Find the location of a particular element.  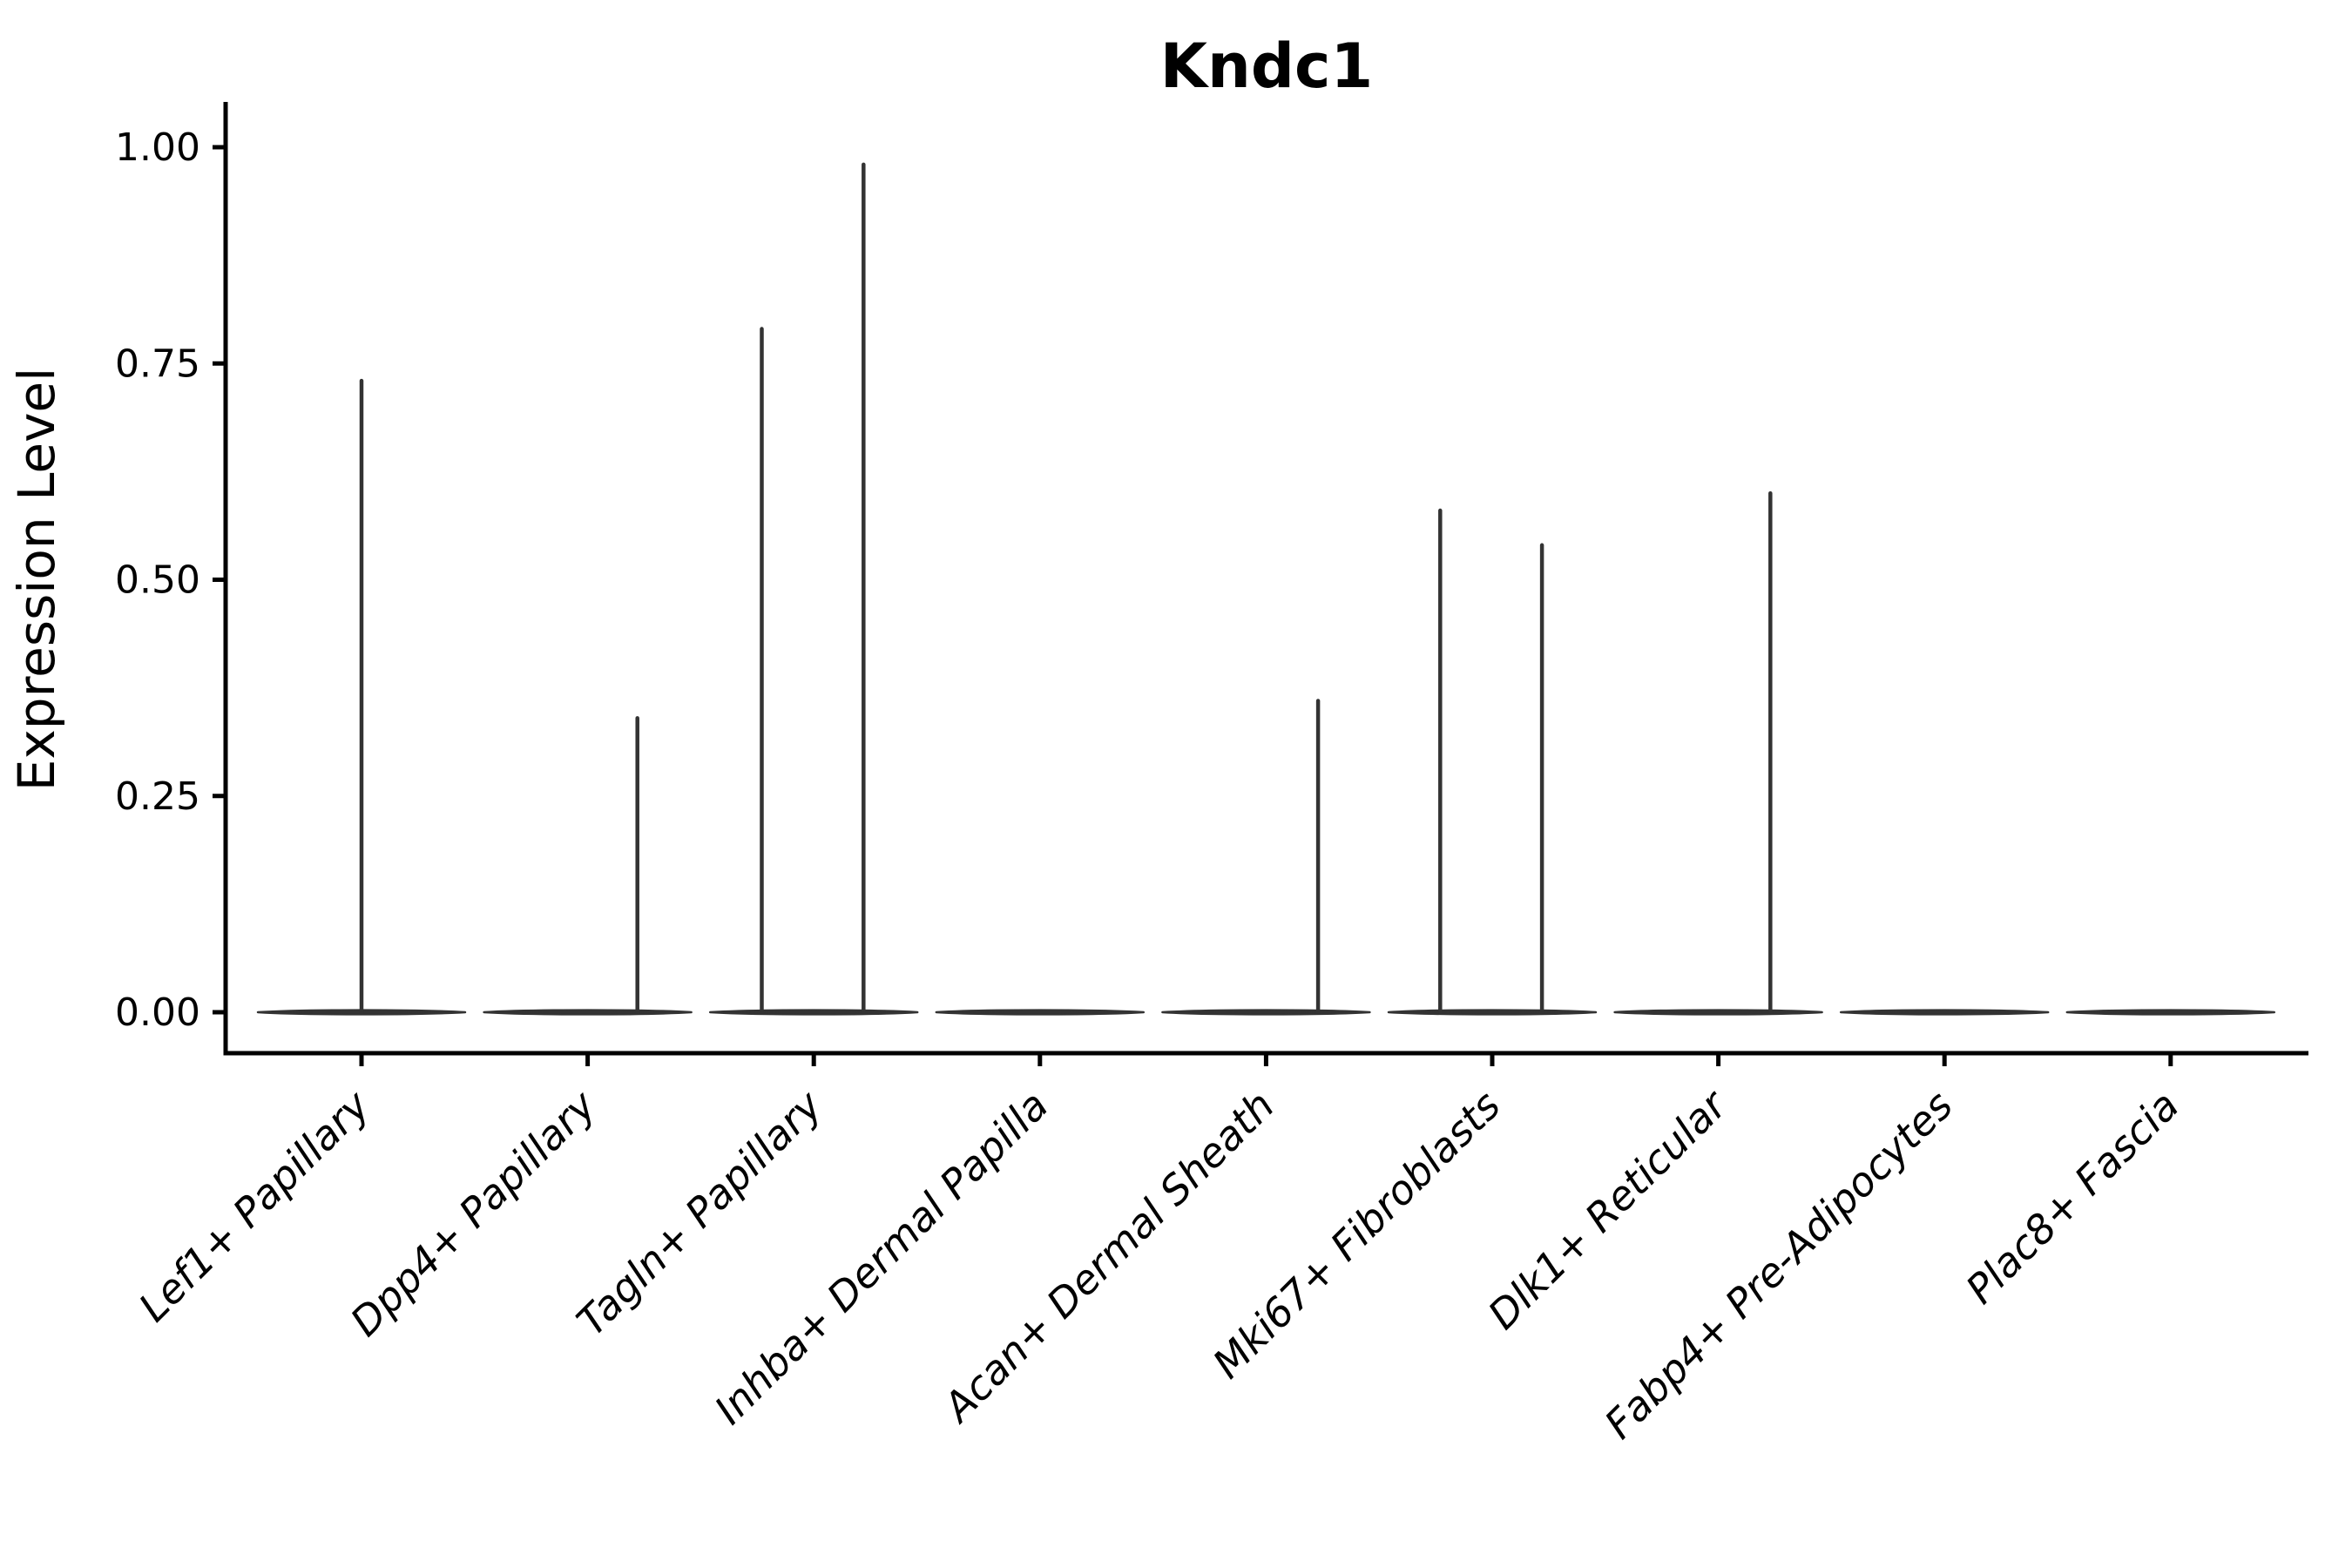

y-tick-label: 0.25 is located at coordinates (157, 796).